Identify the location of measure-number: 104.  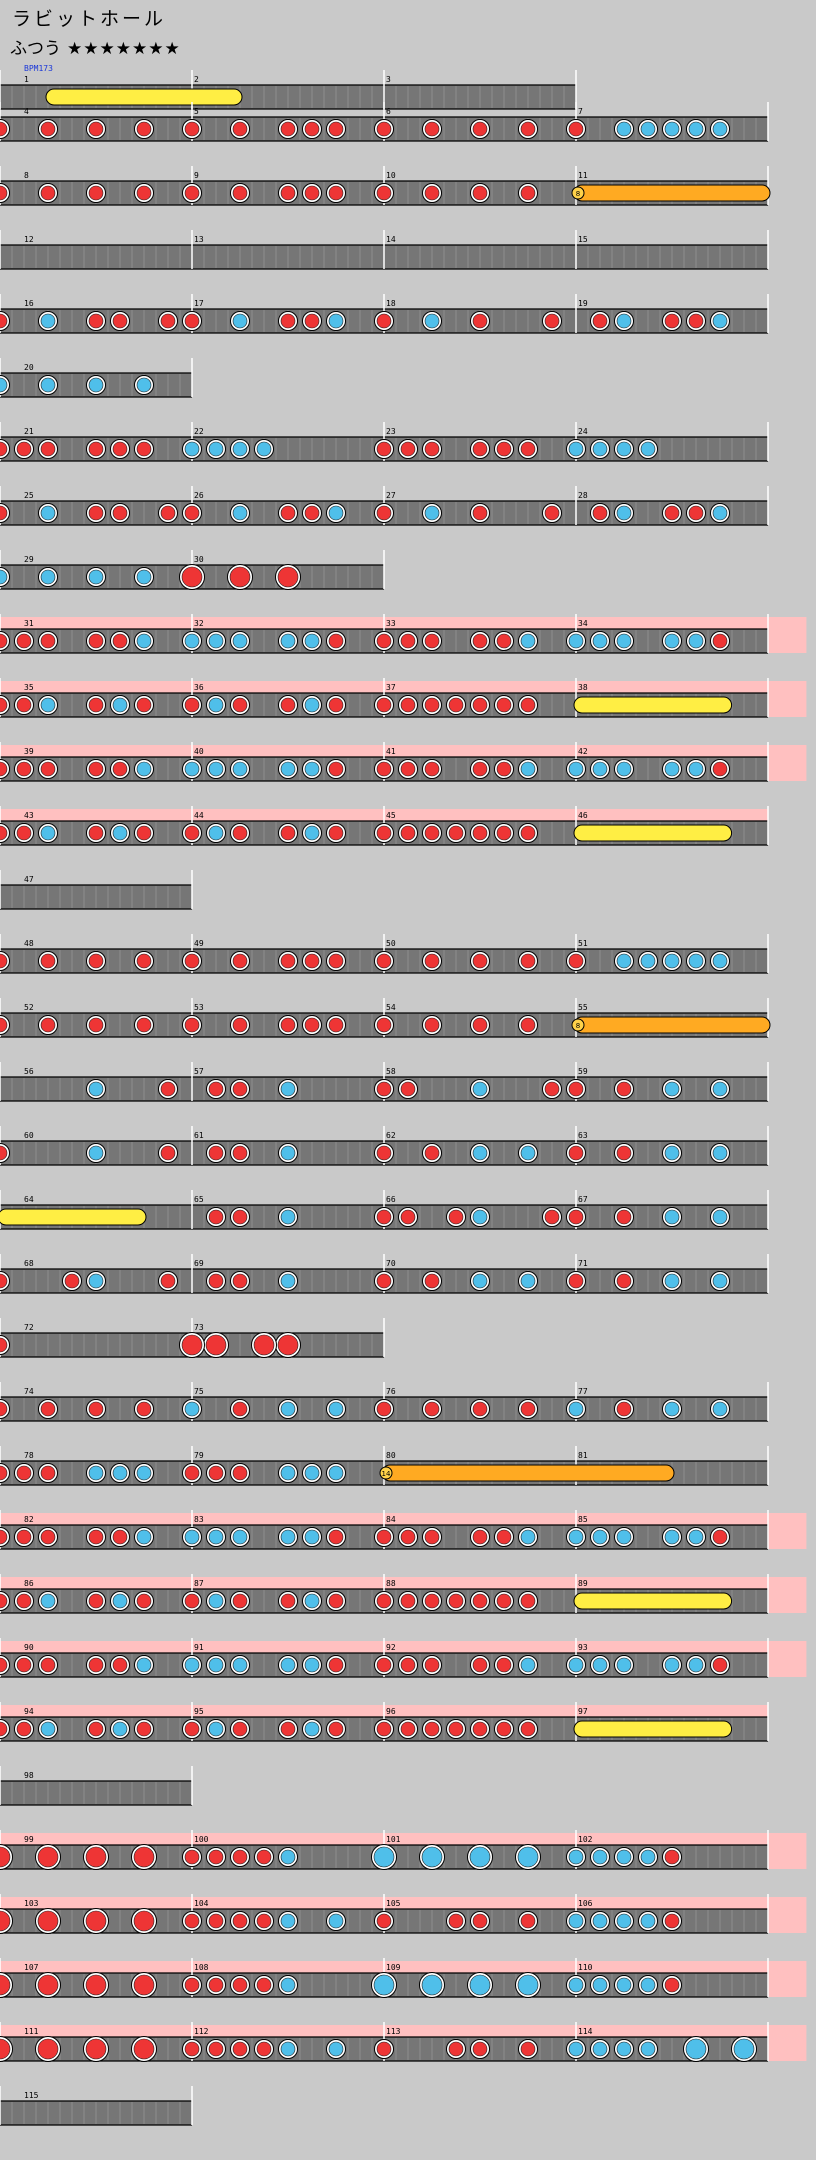
(201, 1903).